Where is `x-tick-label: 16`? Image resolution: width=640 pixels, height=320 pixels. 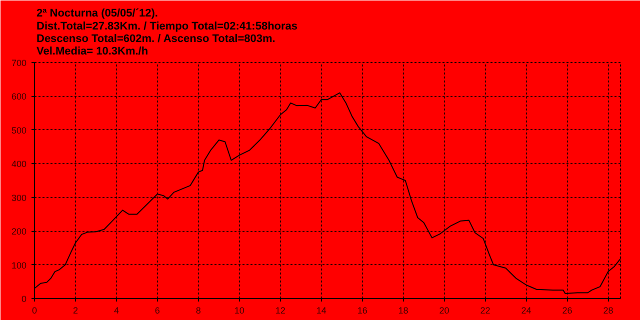
x-tick-label: 16 is located at coordinates (362, 311).